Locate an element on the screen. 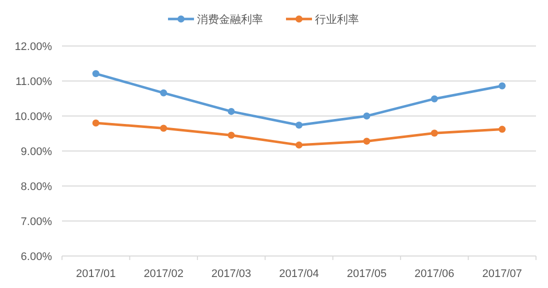 The width and height of the screenshot is (548, 288). legend-label: 行业利率 is located at coordinates (337, 19).